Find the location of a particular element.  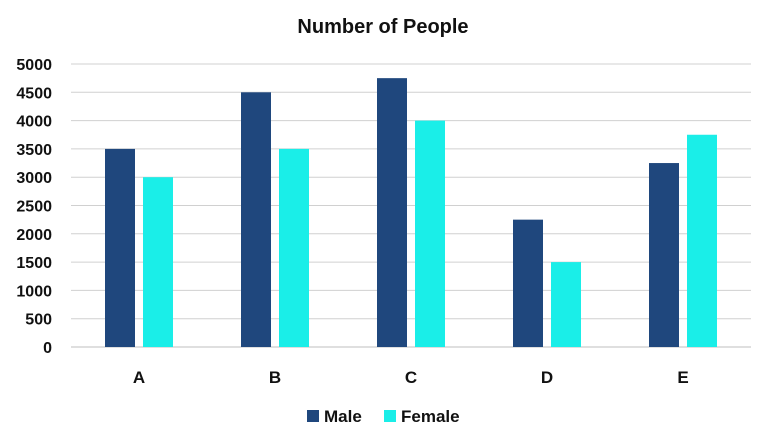

y-tick-label: 3000 is located at coordinates (34, 178).